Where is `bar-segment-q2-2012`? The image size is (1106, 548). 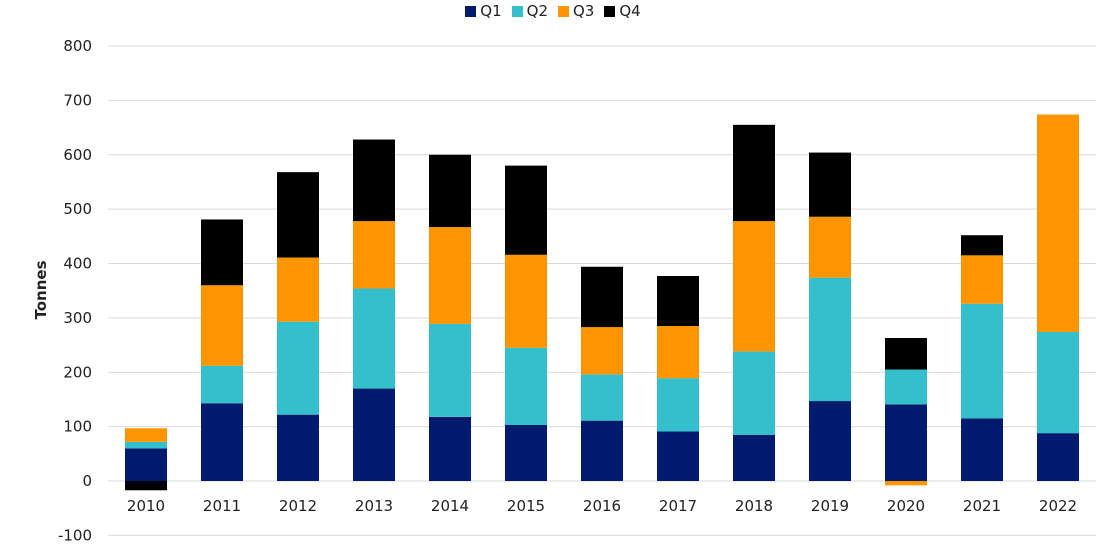
bar-segment-q2-2012 is located at coordinates (298, 368).